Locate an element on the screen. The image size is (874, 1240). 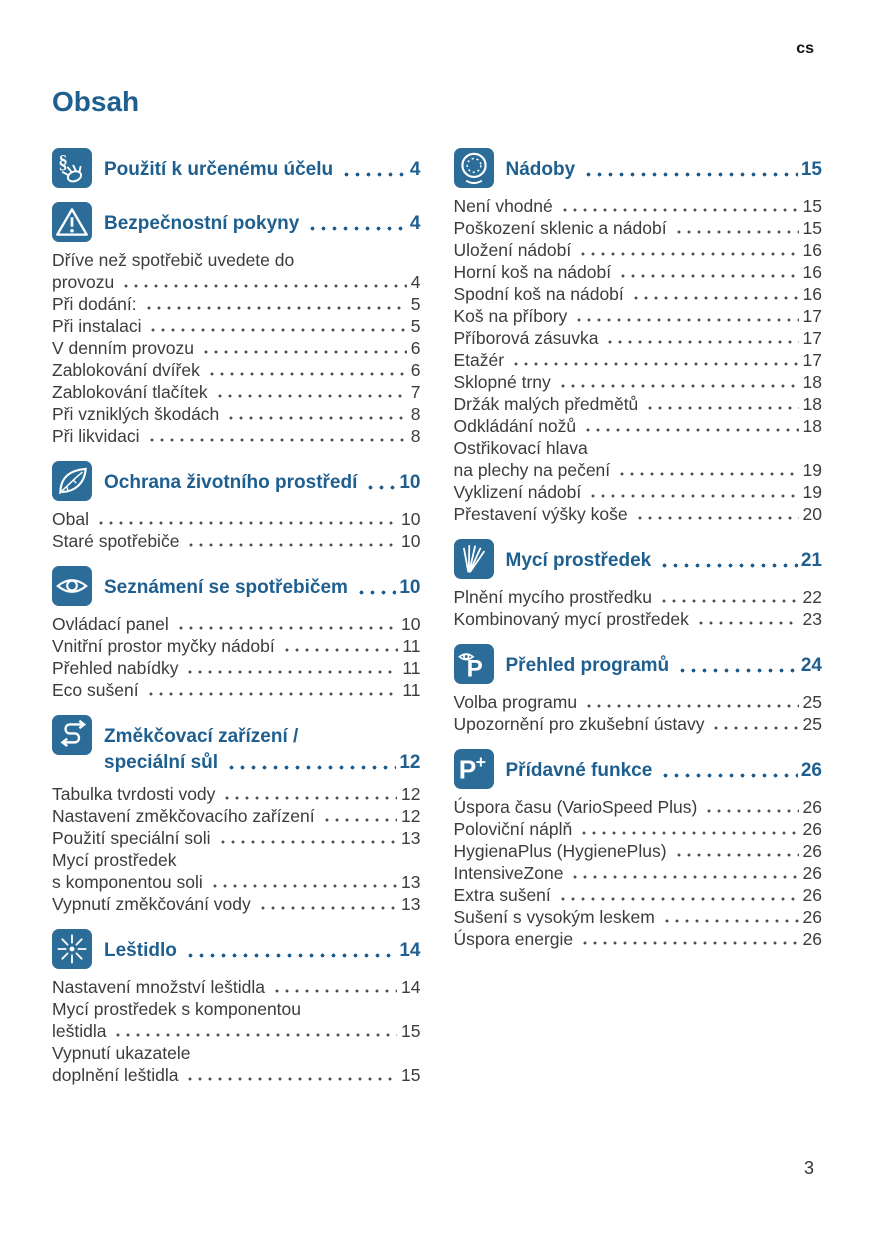
toc-entry: Při likvidaci 8 is located at coordinates (236, 436).